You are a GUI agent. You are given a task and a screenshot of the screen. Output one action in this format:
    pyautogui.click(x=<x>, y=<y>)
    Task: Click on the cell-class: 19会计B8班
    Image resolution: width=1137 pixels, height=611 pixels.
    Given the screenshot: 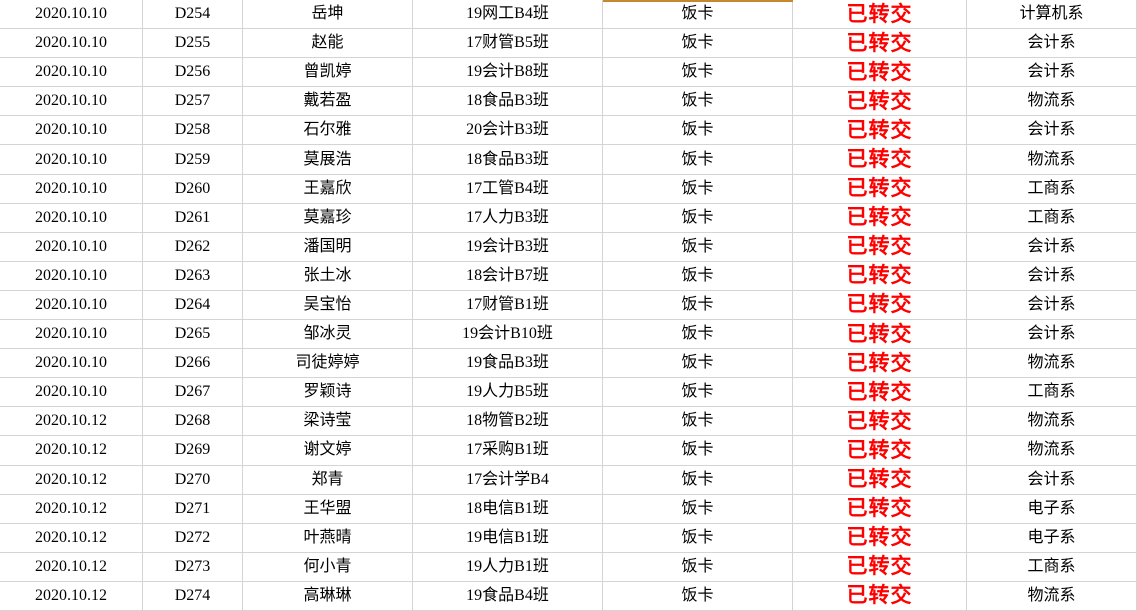 What is the action you would take?
    pyautogui.click(x=508, y=73)
    